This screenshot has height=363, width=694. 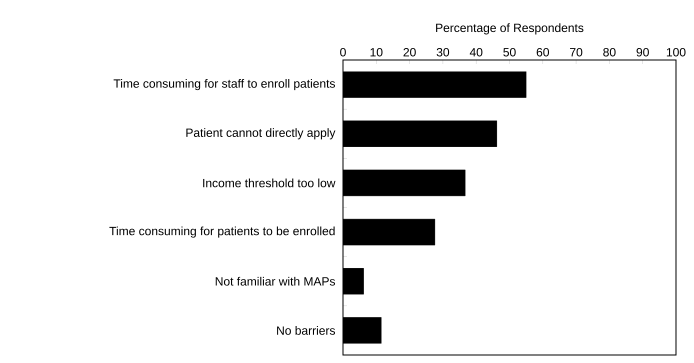 What do you see at coordinates (543, 52) in the screenshot?
I see `x-tick-label: 60` at bounding box center [543, 52].